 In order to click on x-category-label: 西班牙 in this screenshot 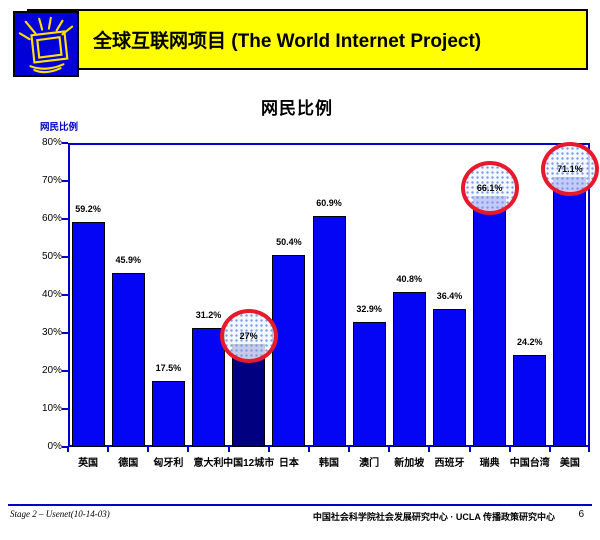, I will do `click(449, 463)`.